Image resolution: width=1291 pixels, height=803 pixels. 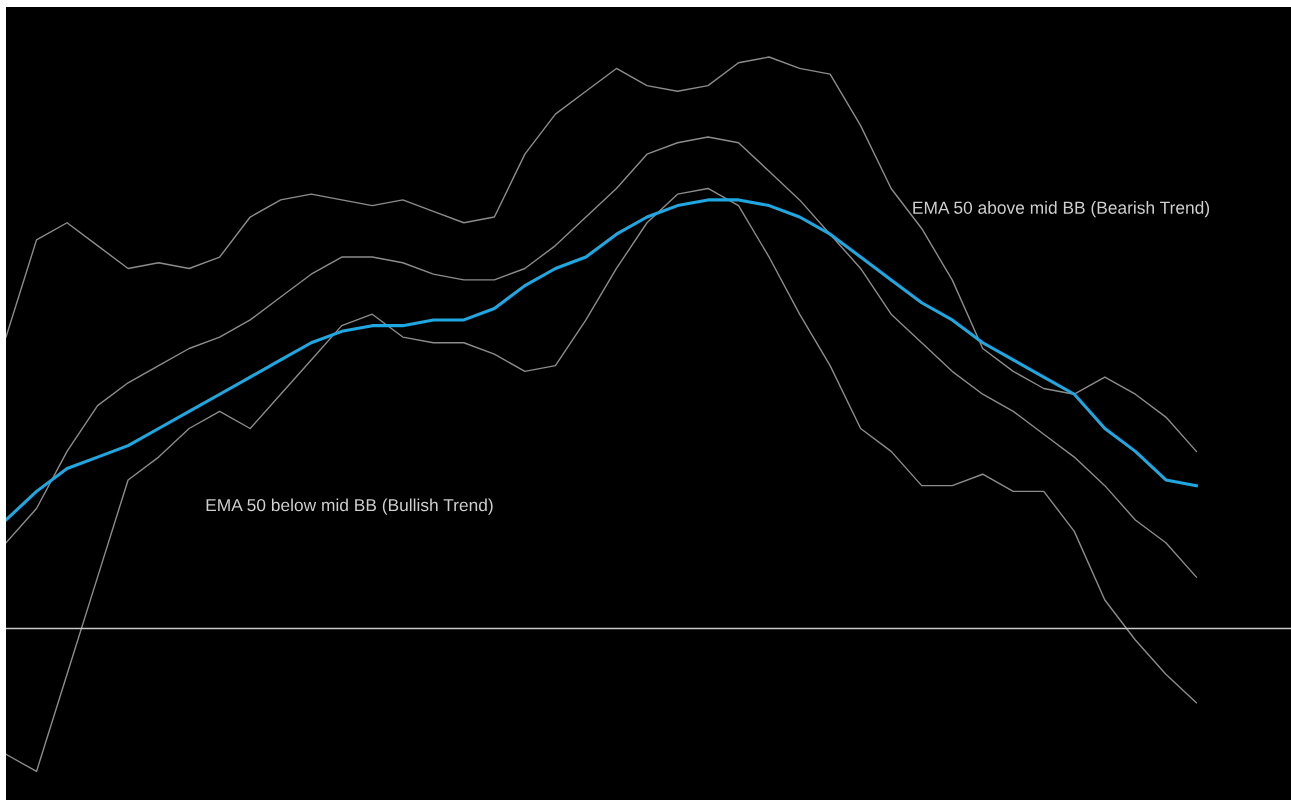 I want to click on annotation: EMA 50 below mid BB (Bullish Trend), so click(x=349, y=506).